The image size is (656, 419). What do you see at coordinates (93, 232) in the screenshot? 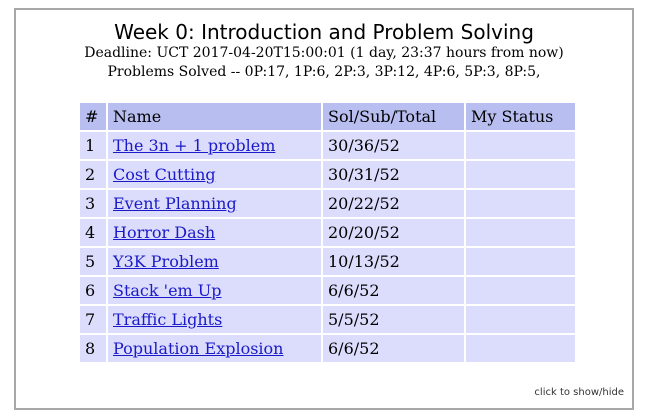
I see `problem-number: 4` at bounding box center [93, 232].